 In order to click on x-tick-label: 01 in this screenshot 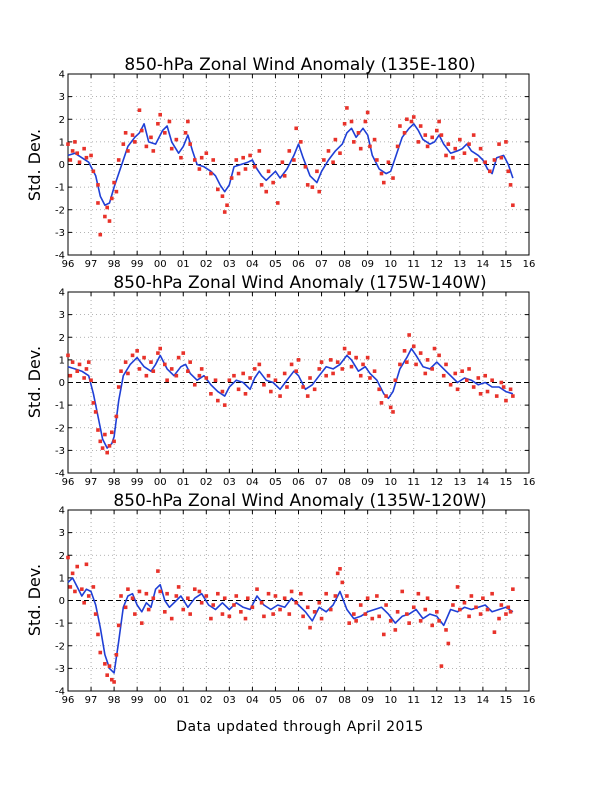, I will do `click(183, 700)`.